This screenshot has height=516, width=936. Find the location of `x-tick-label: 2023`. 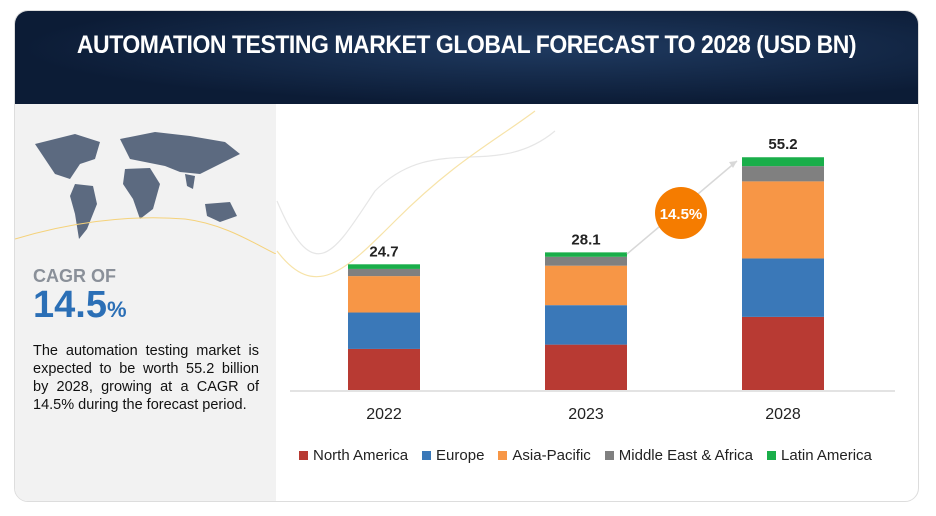

x-tick-label: 2023 is located at coordinates (586, 414).